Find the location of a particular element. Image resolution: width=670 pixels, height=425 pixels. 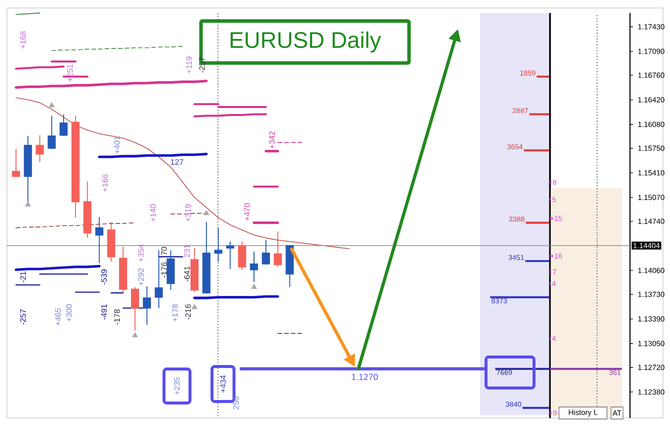

annotation: +292 is located at coordinates (141, 277).